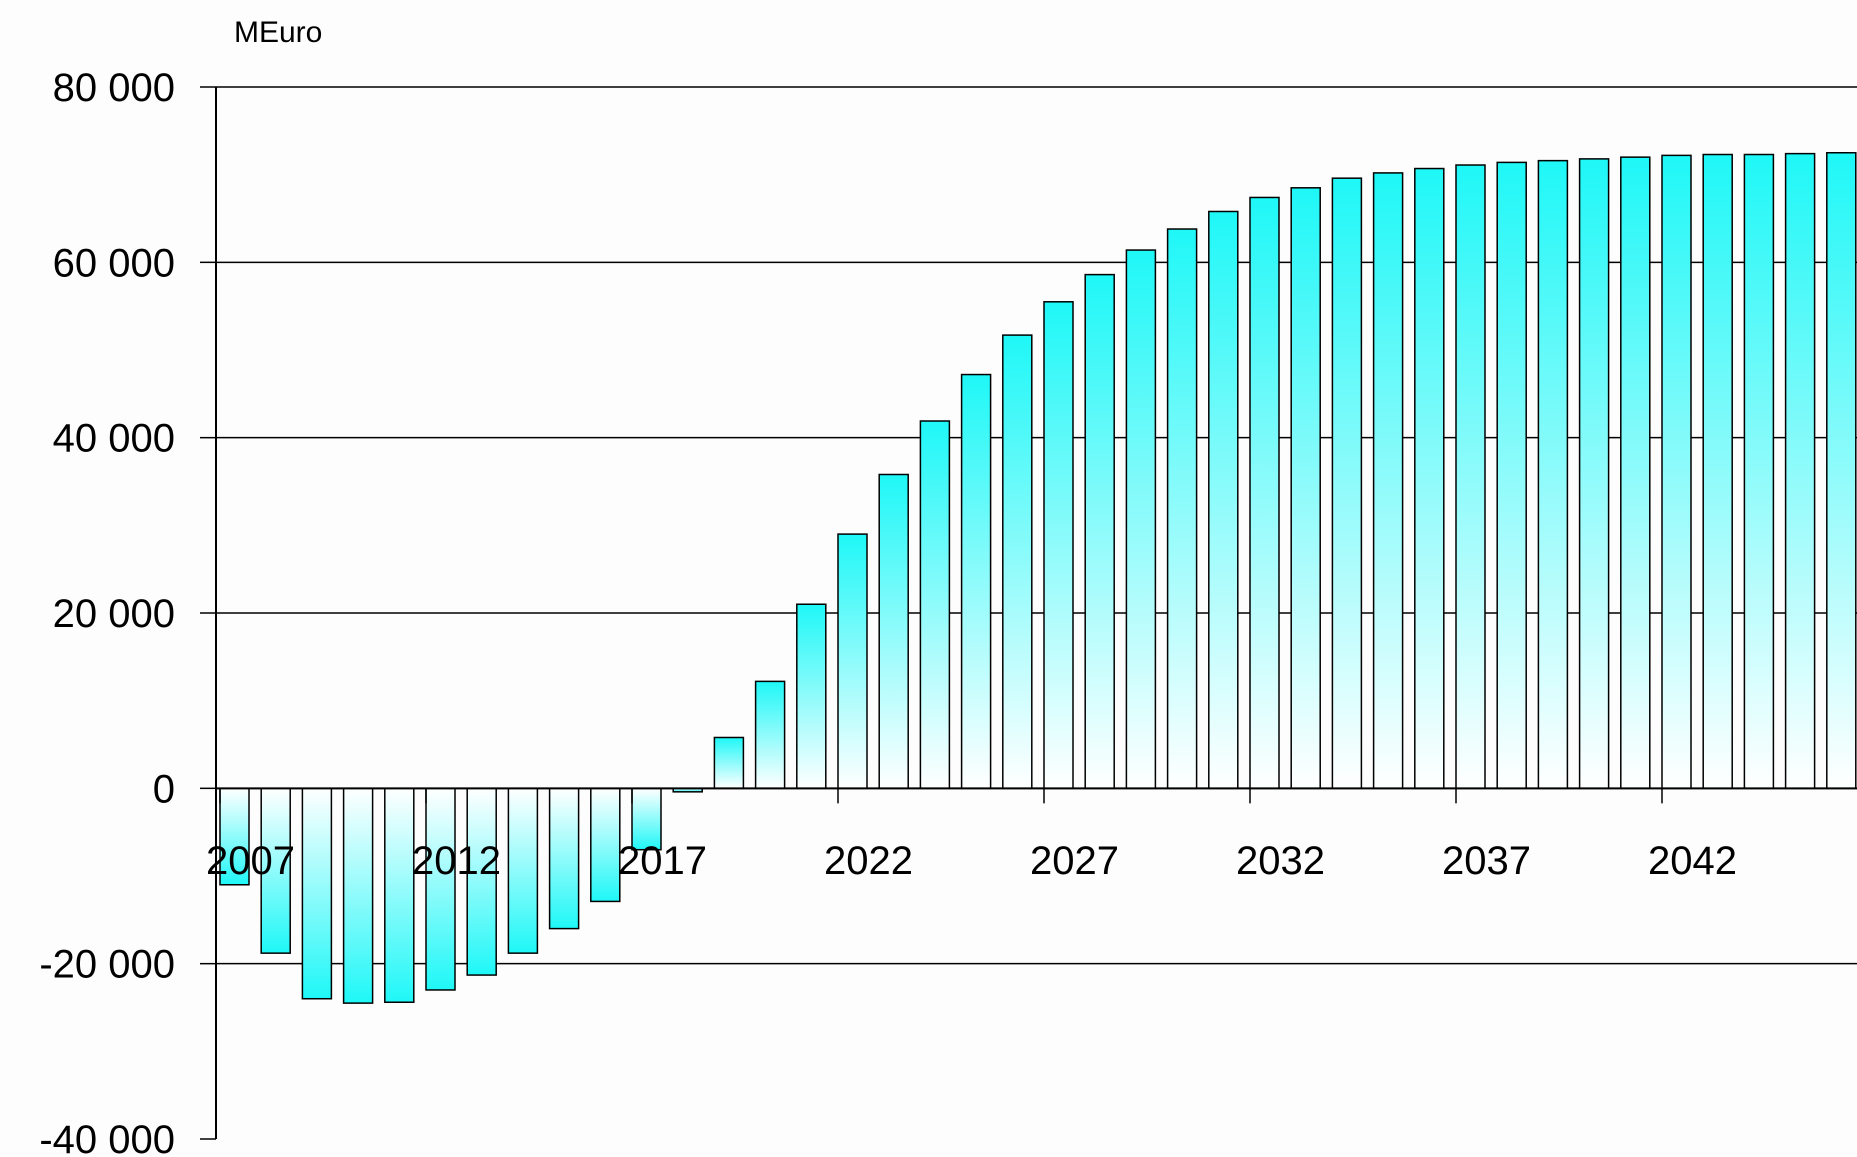 Image resolution: width=1857 pixels, height=1157 pixels. I want to click on x-tick-label: 2032, so click(1280, 861).